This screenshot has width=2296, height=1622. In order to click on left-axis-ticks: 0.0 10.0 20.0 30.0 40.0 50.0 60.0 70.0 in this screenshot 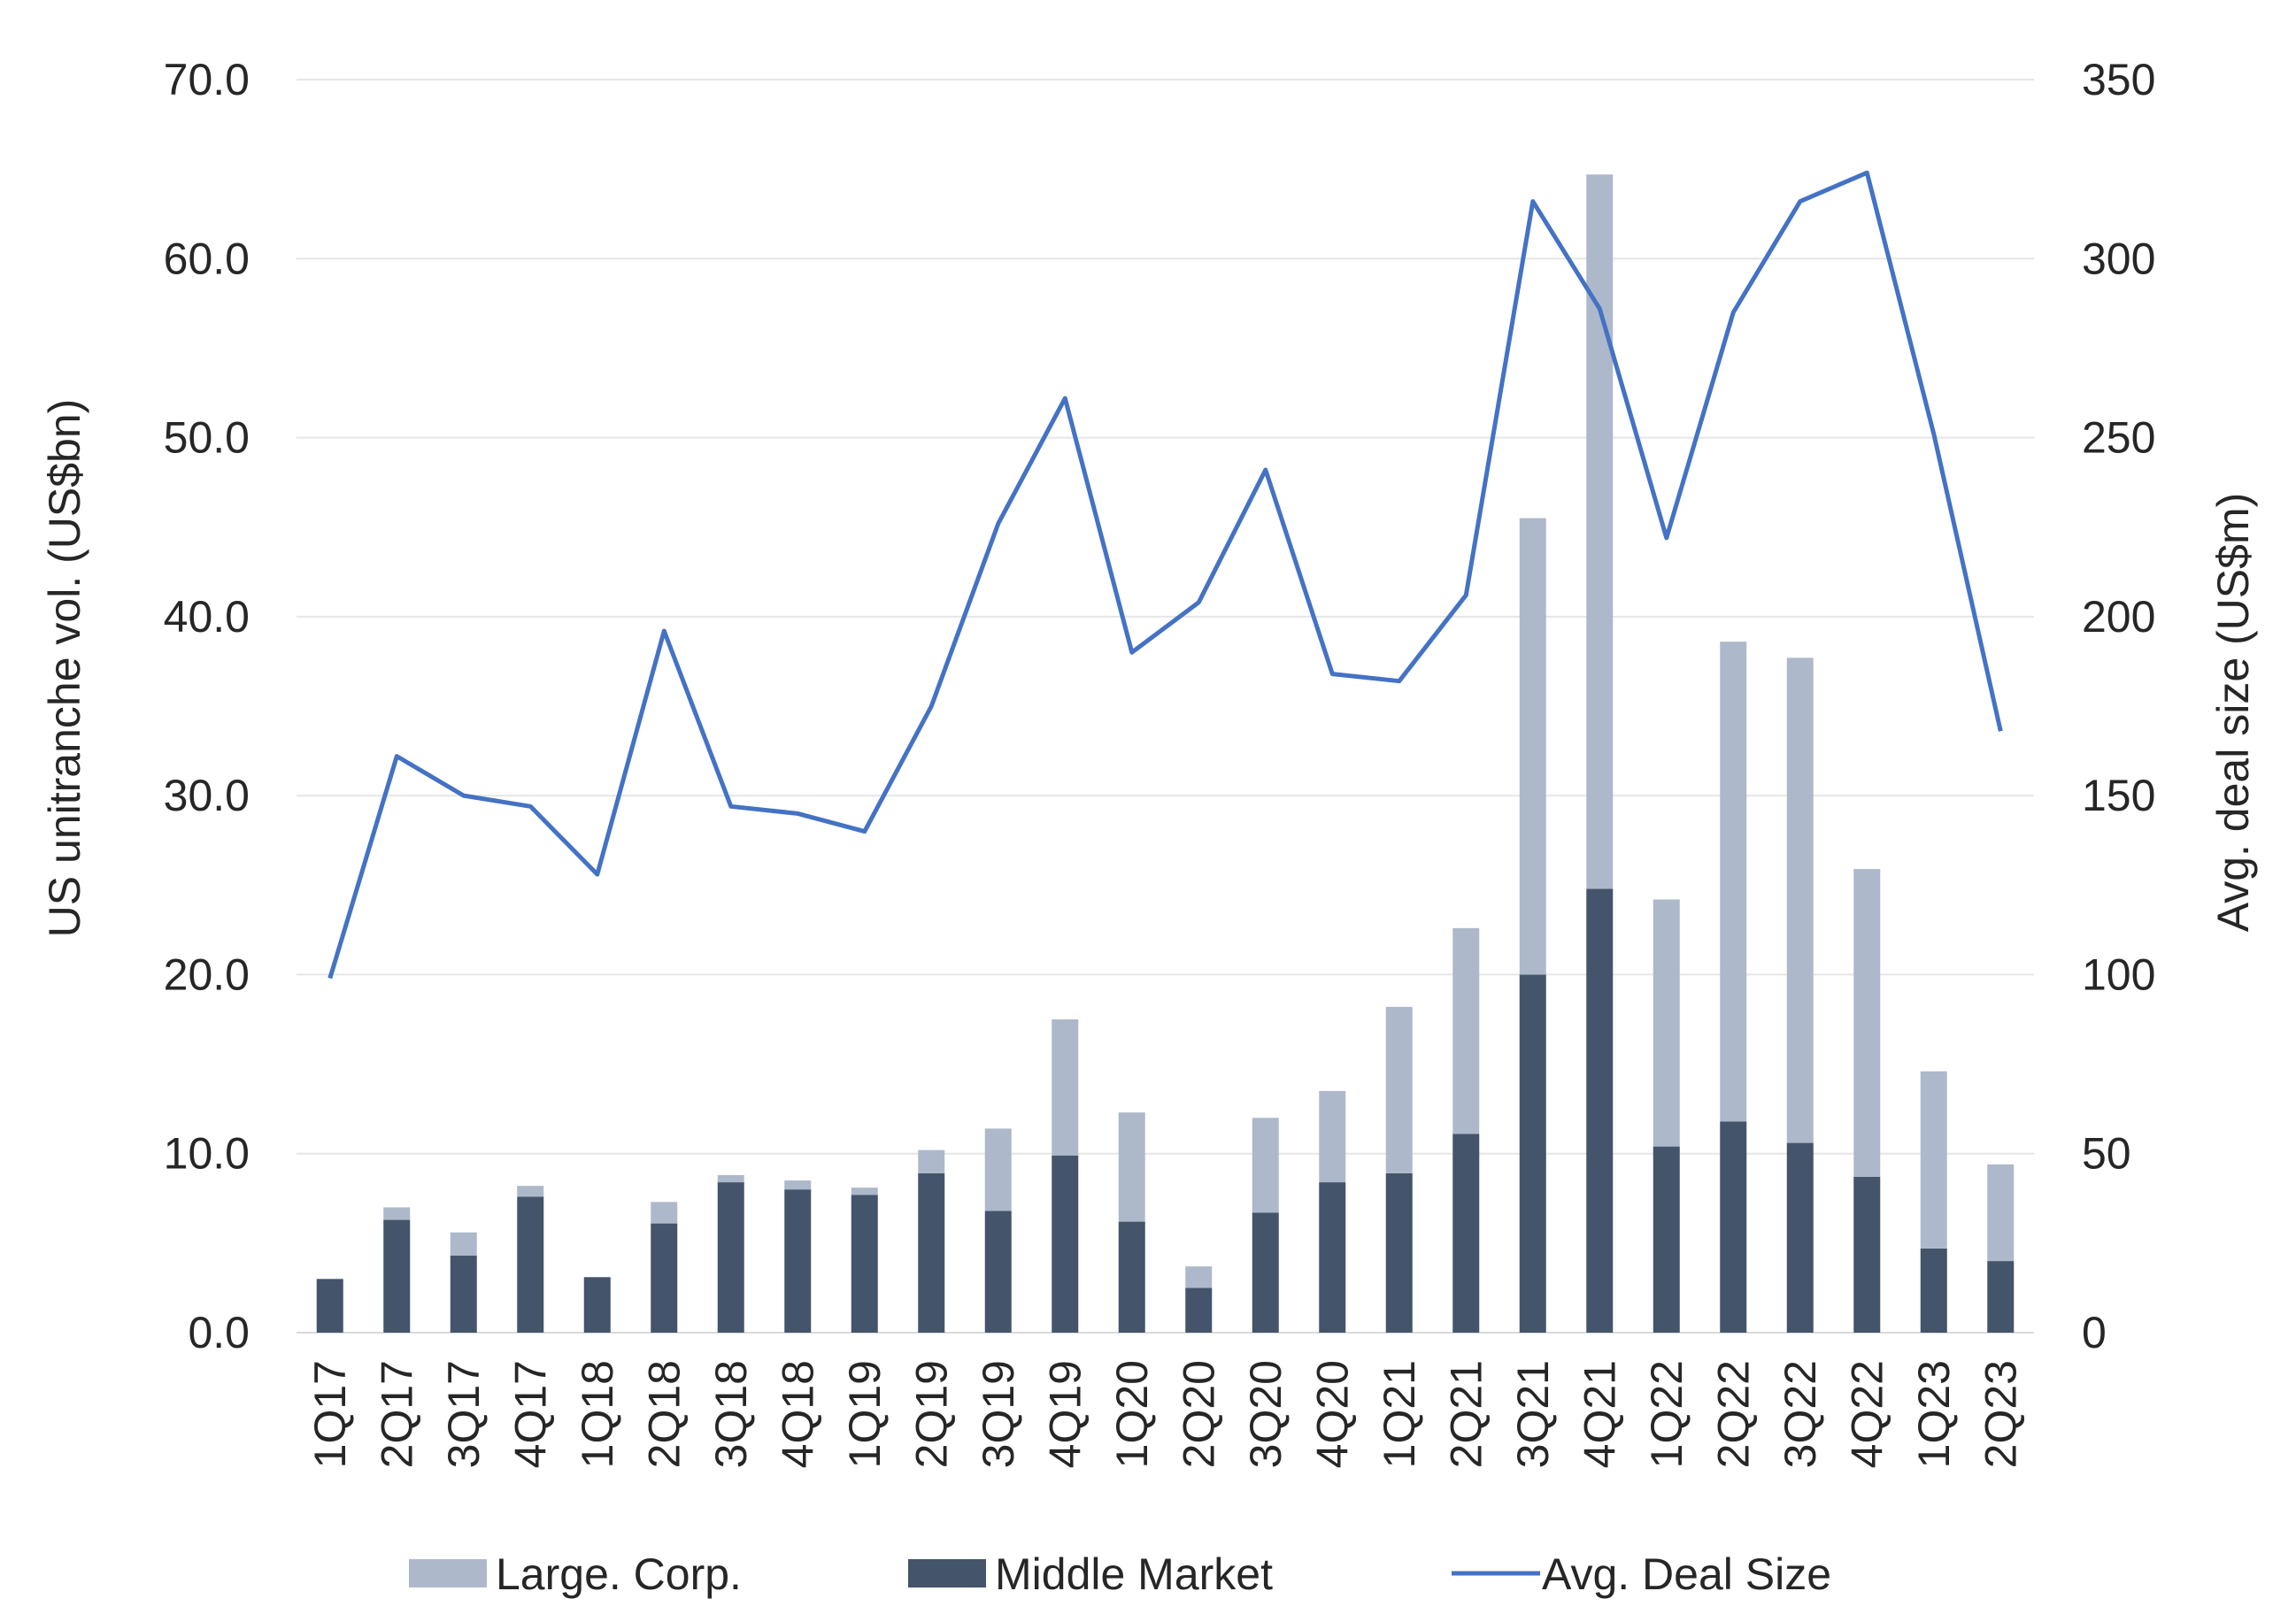, I will do `click(207, 706)`.